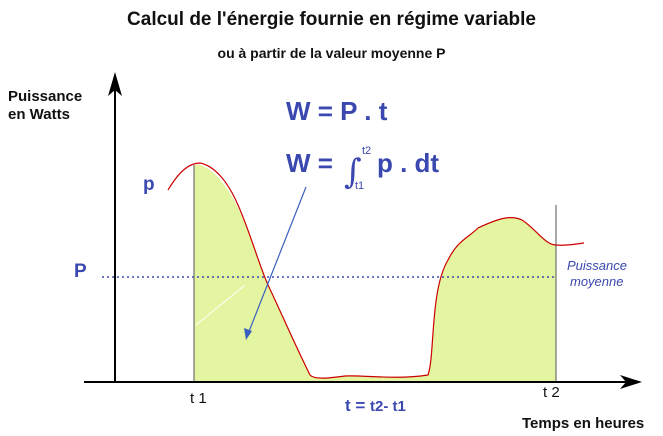  Describe the element at coordinates (355, 405) in the screenshot. I see `duration-prefix: t =` at that location.